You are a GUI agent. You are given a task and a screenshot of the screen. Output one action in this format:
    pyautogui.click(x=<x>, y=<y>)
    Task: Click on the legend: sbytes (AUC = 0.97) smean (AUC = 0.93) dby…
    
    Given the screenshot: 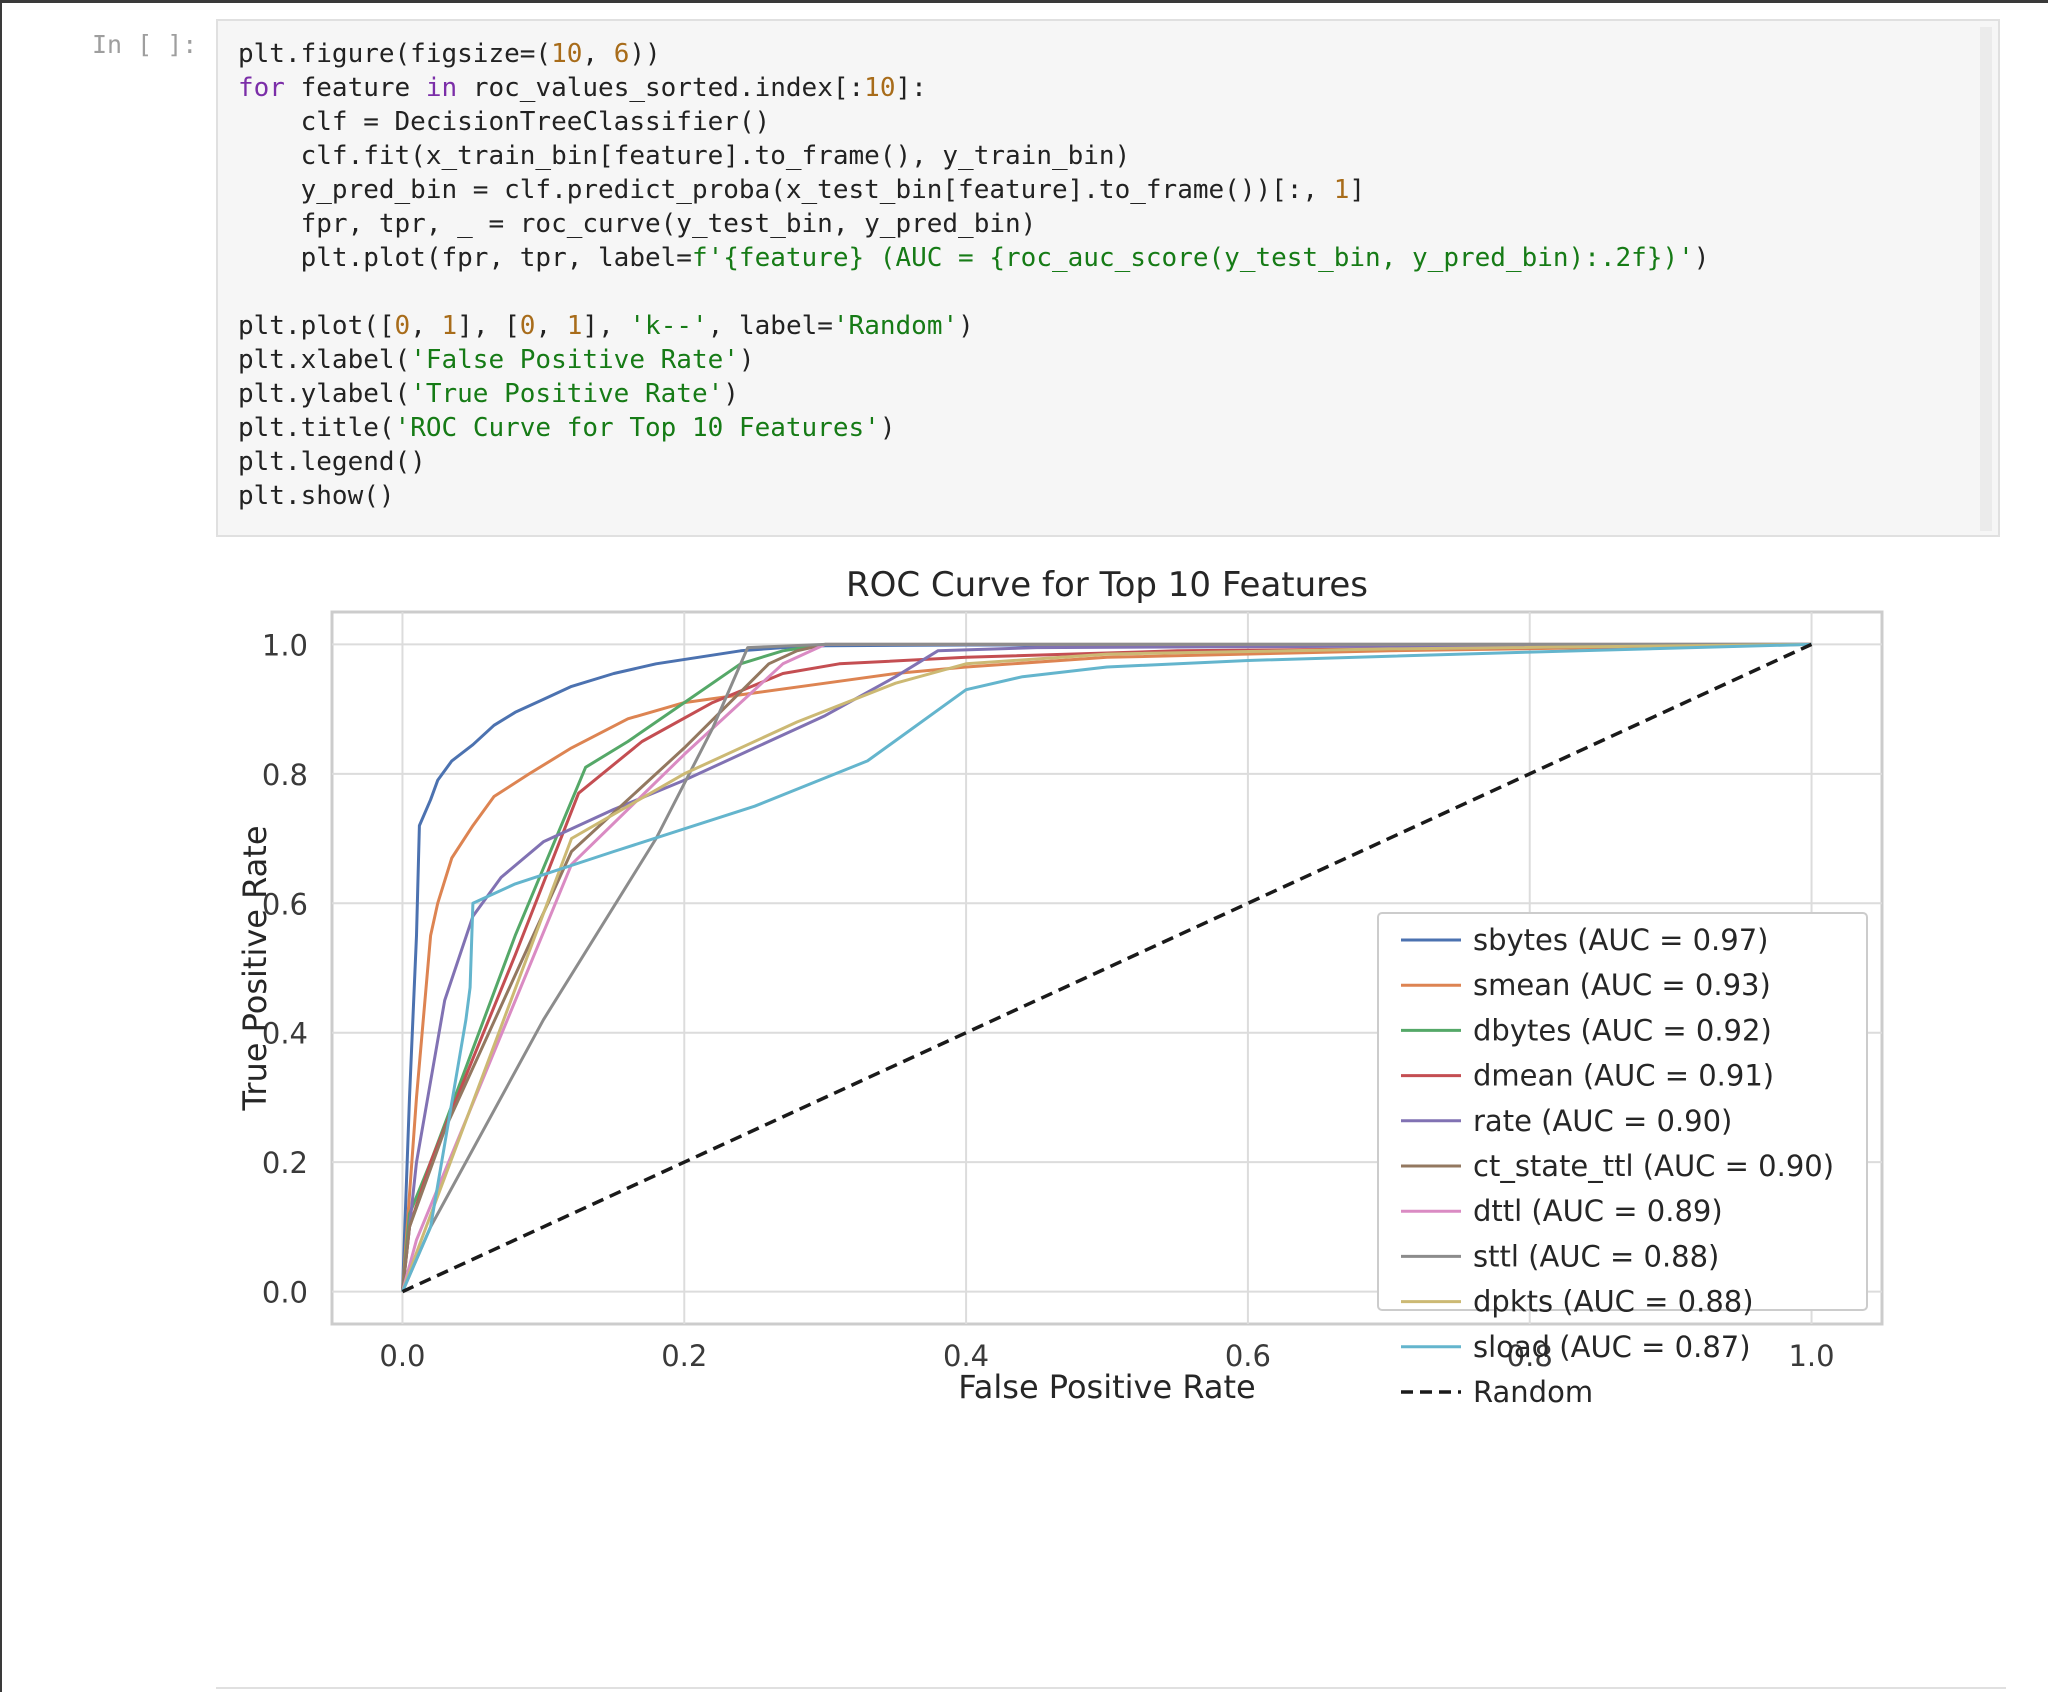 What is the action you would take?
    pyautogui.click(x=1622, y=1160)
    